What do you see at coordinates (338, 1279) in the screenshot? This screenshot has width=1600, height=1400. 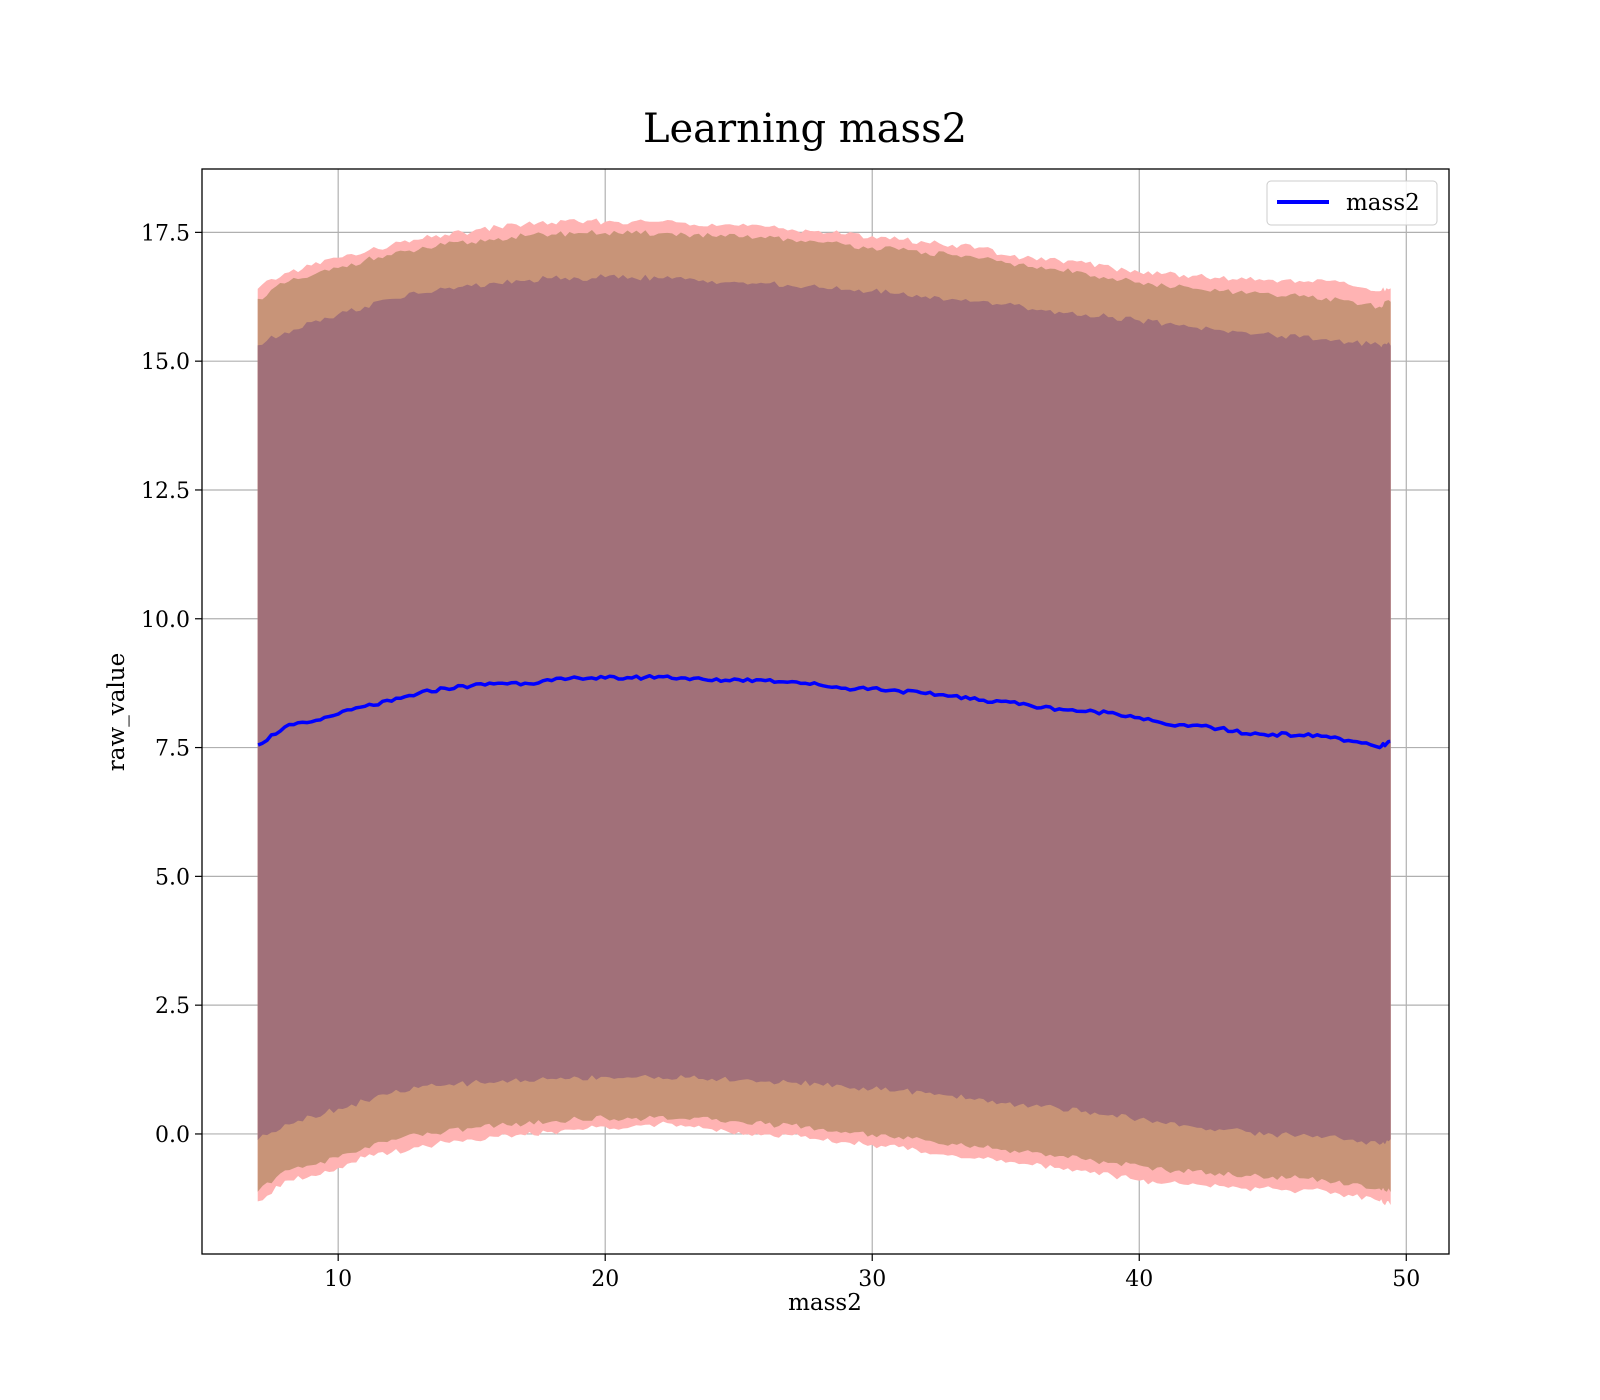 I see `x-tick-label: 10` at bounding box center [338, 1279].